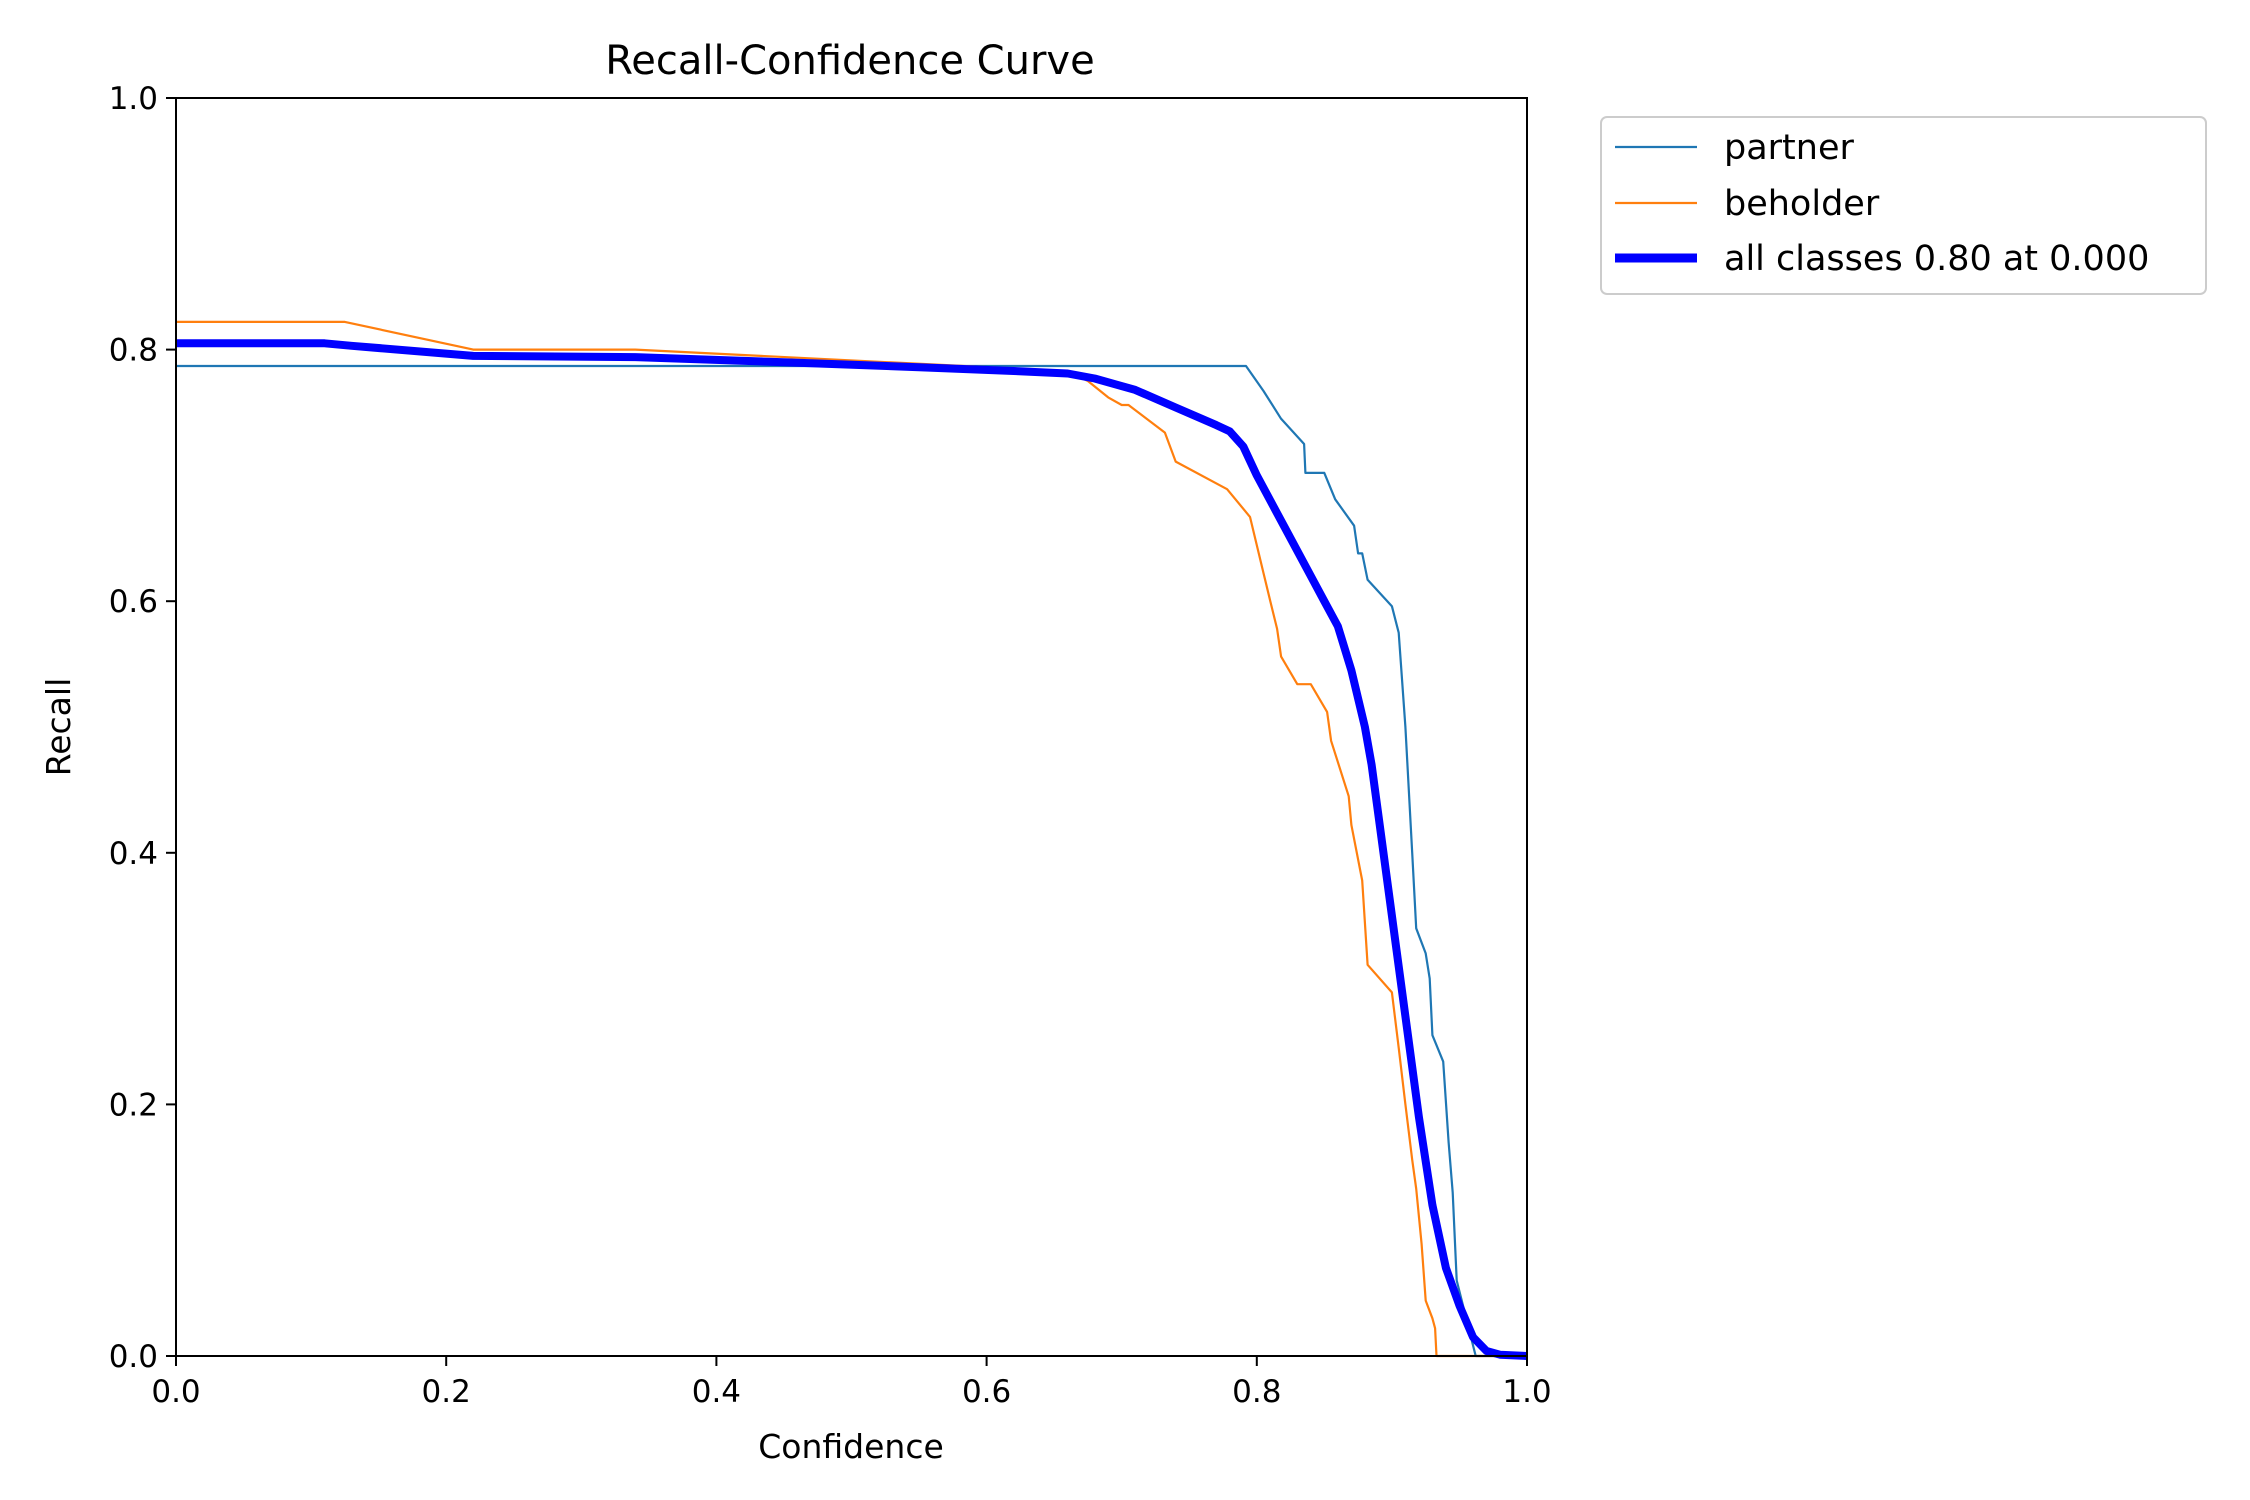  Describe the element at coordinates (58, 727) in the screenshot. I see `y-axis-label: Recall` at that location.